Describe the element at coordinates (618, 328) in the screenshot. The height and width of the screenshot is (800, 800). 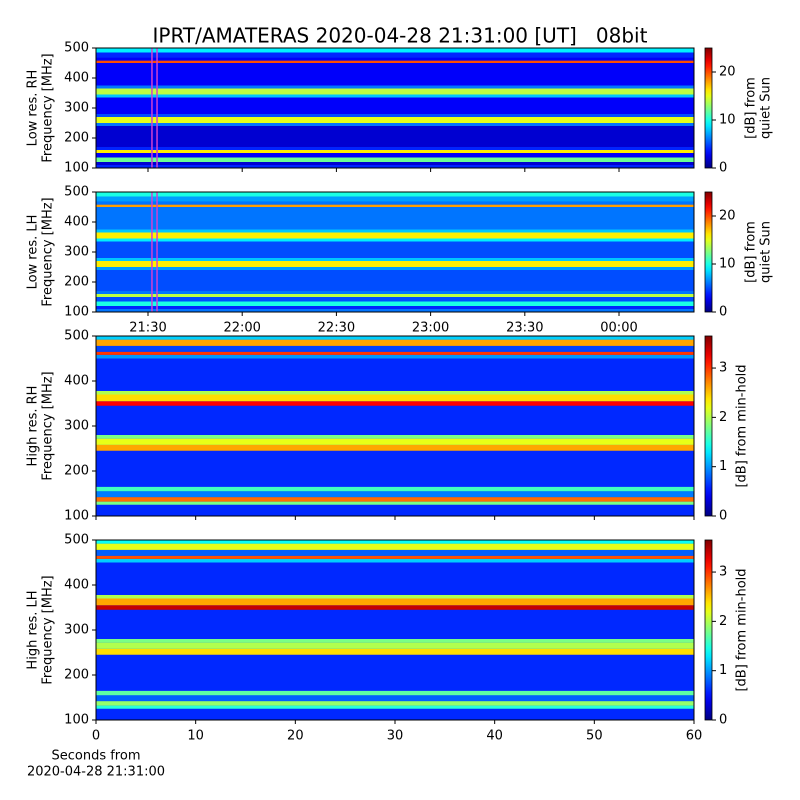
I see `x-tick-label: 00:00` at that location.